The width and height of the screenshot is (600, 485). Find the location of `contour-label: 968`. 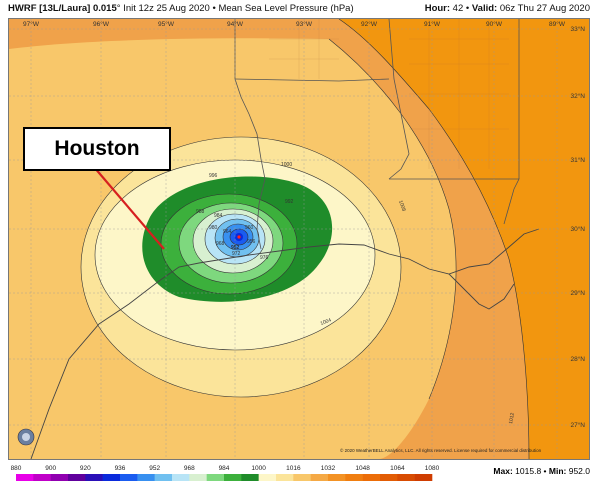

contour-label: 968 is located at coordinates (220, 244).